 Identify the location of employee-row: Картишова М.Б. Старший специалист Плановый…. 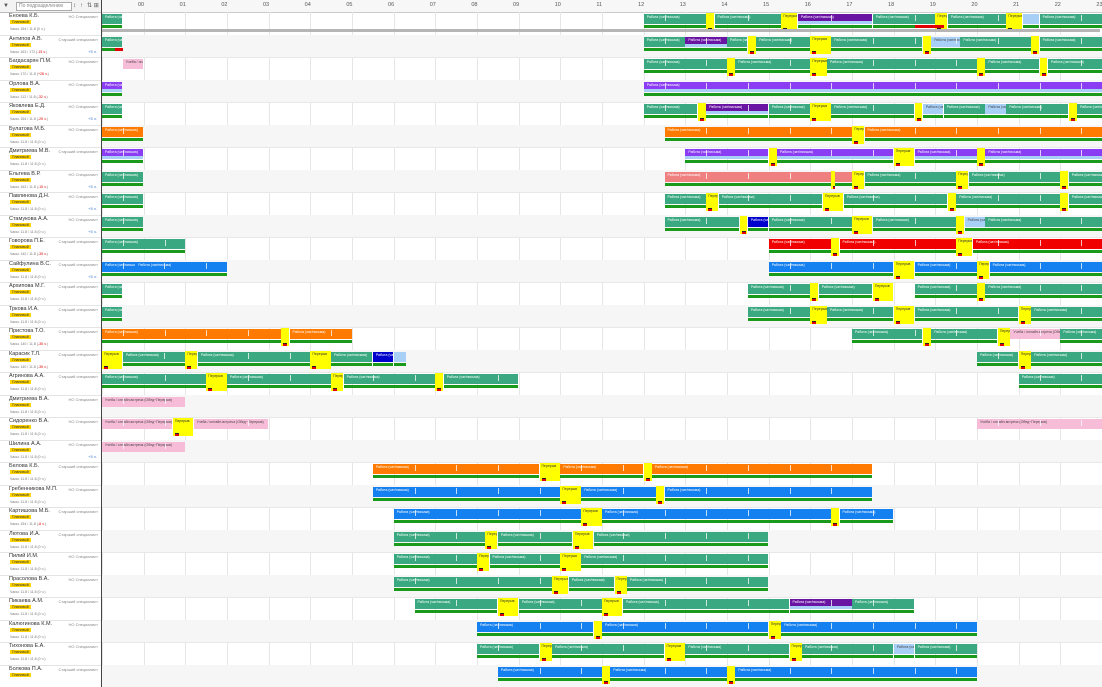
(50, 519).